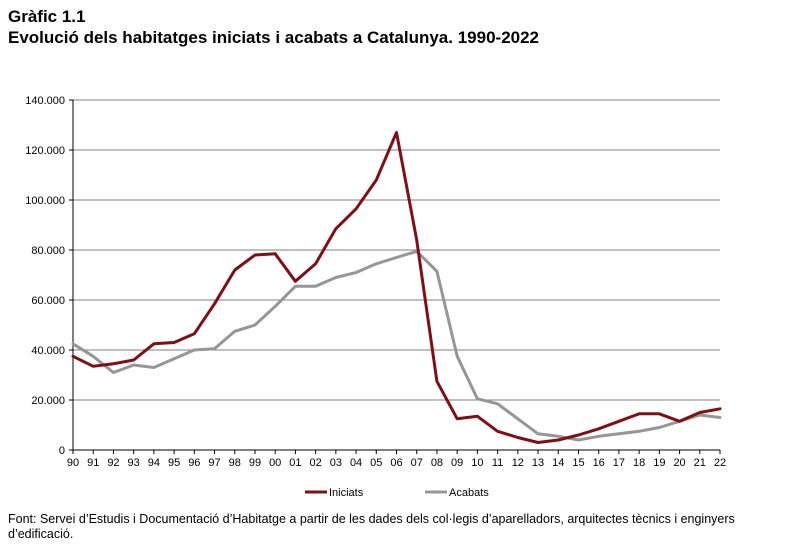  What do you see at coordinates (295, 463) in the screenshot?
I see `x-tick-label: 01` at bounding box center [295, 463].